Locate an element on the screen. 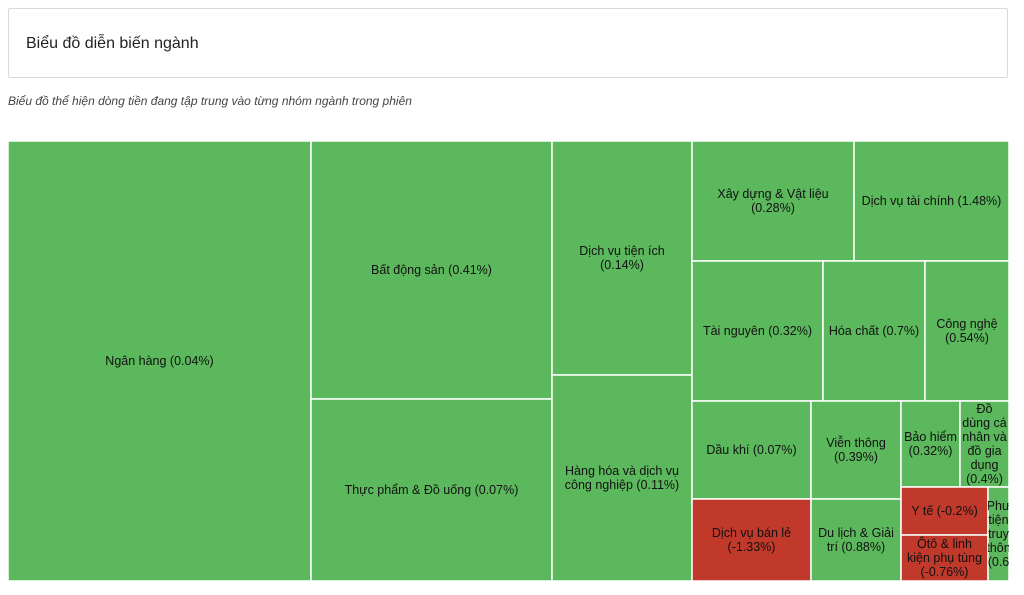  treemap-cell-label: Hàng hóa và dịch vụ công nghiệp (0.11%) is located at coordinates (622, 478).